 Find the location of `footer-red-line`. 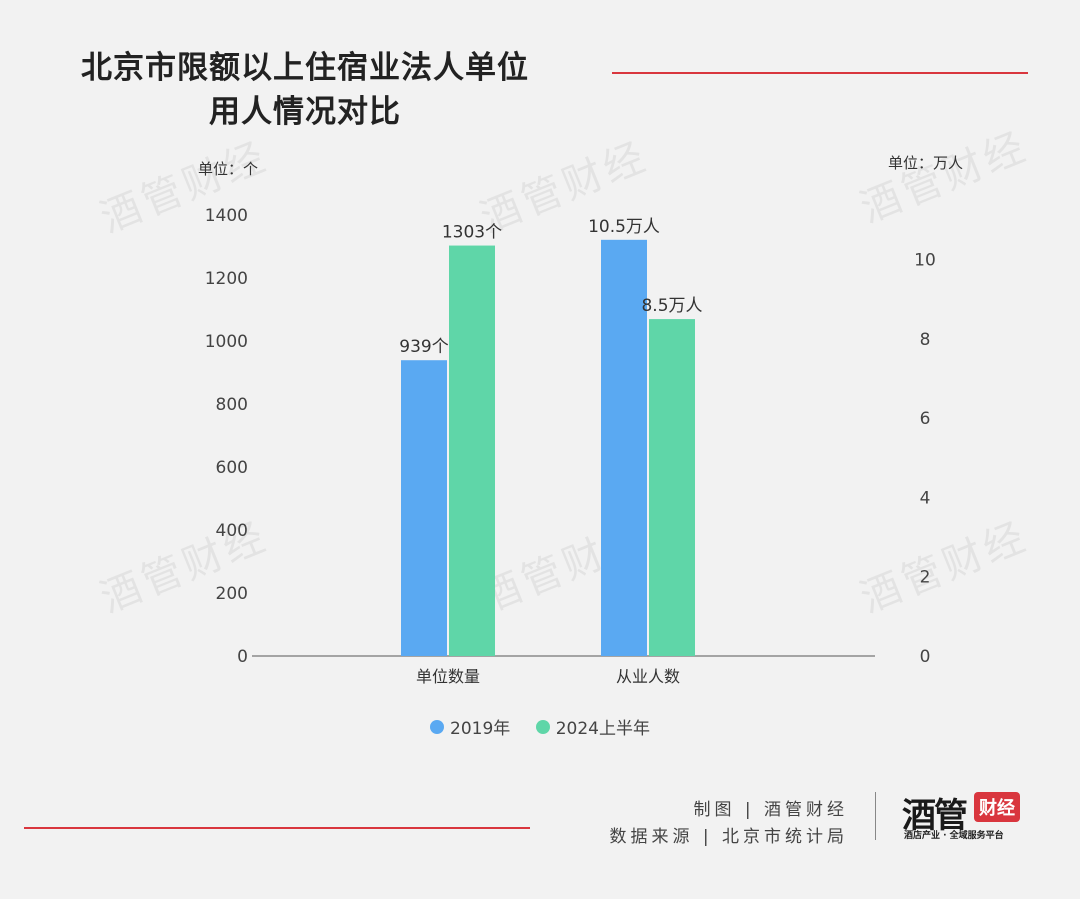

footer-red-line is located at coordinates (277, 828).